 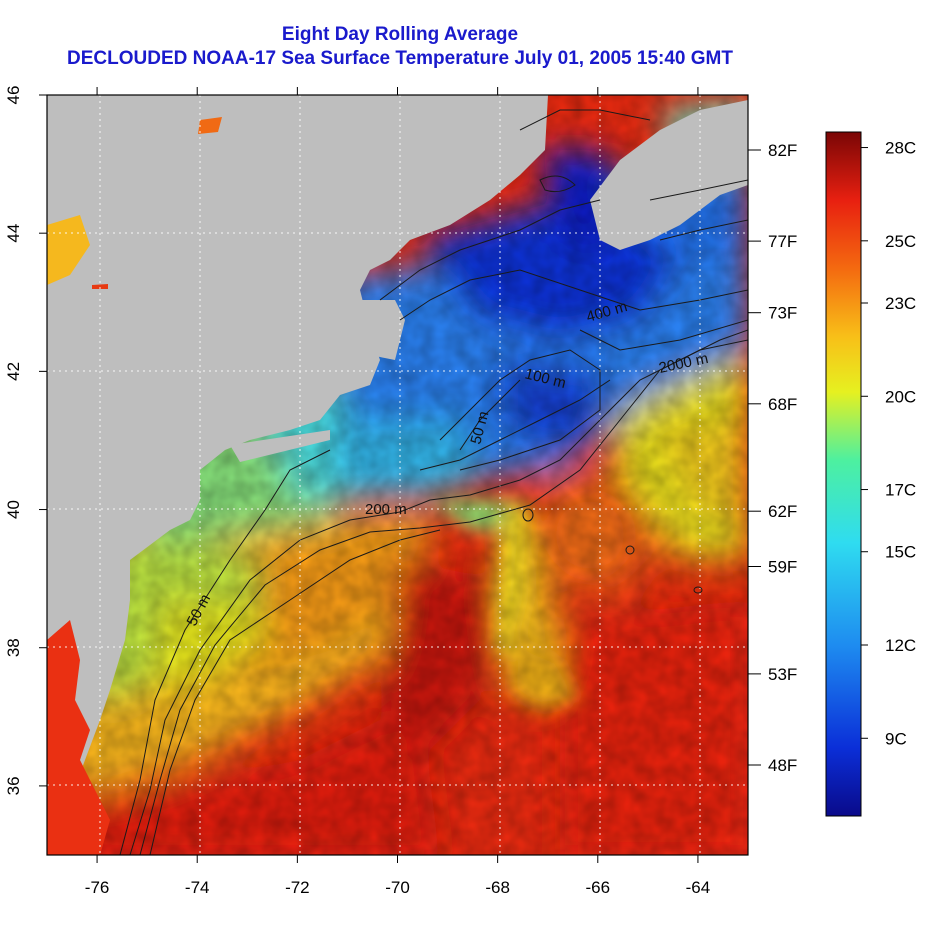 What do you see at coordinates (900, 241) in the screenshot?
I see `colorbar-tick-label: 25C` at bounding box center [900, 241].